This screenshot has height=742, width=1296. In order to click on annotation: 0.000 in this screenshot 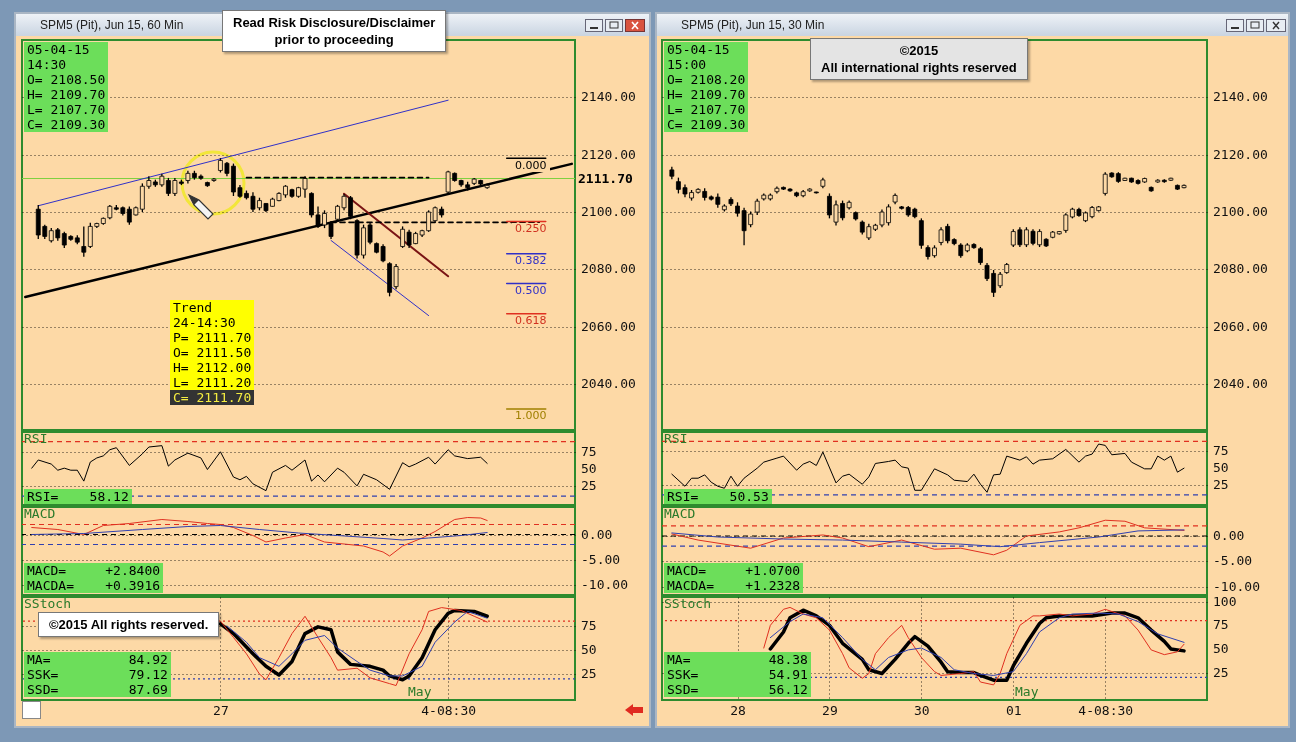, I will do `click(531, 165)`.